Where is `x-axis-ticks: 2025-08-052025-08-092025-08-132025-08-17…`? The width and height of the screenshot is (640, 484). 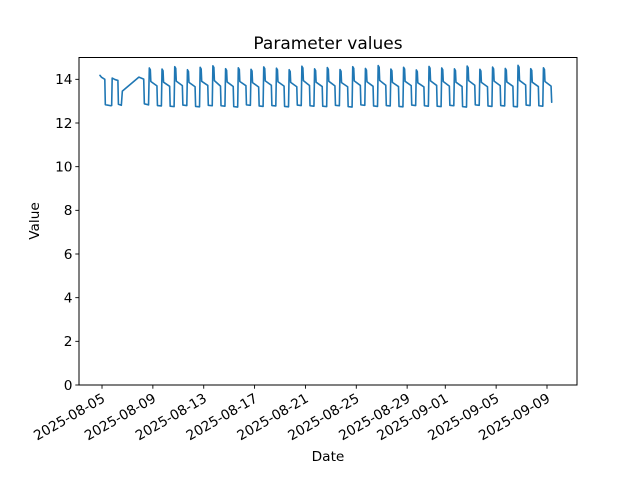
x-axis-ticks: 2025-08-052025-08-092025-08-132025-08-17… is located at coordinates (292, 414).